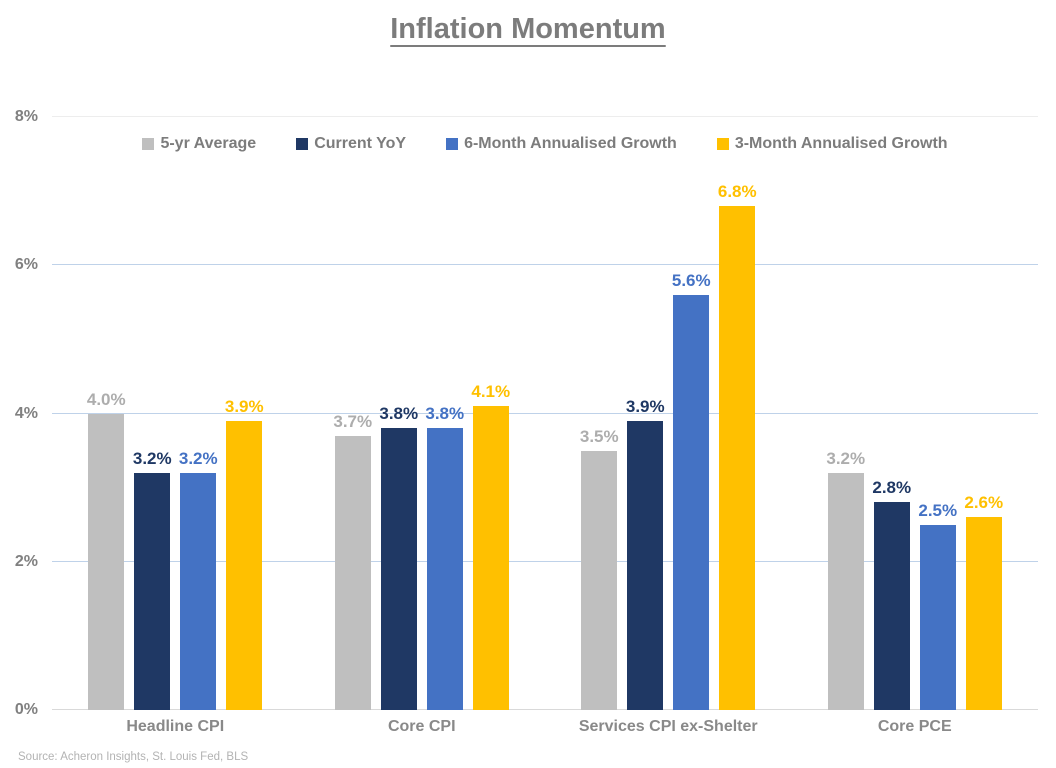 The image size is (1056, 768). I want to click on bar-value-label: 6.8%, so click(737, 191).